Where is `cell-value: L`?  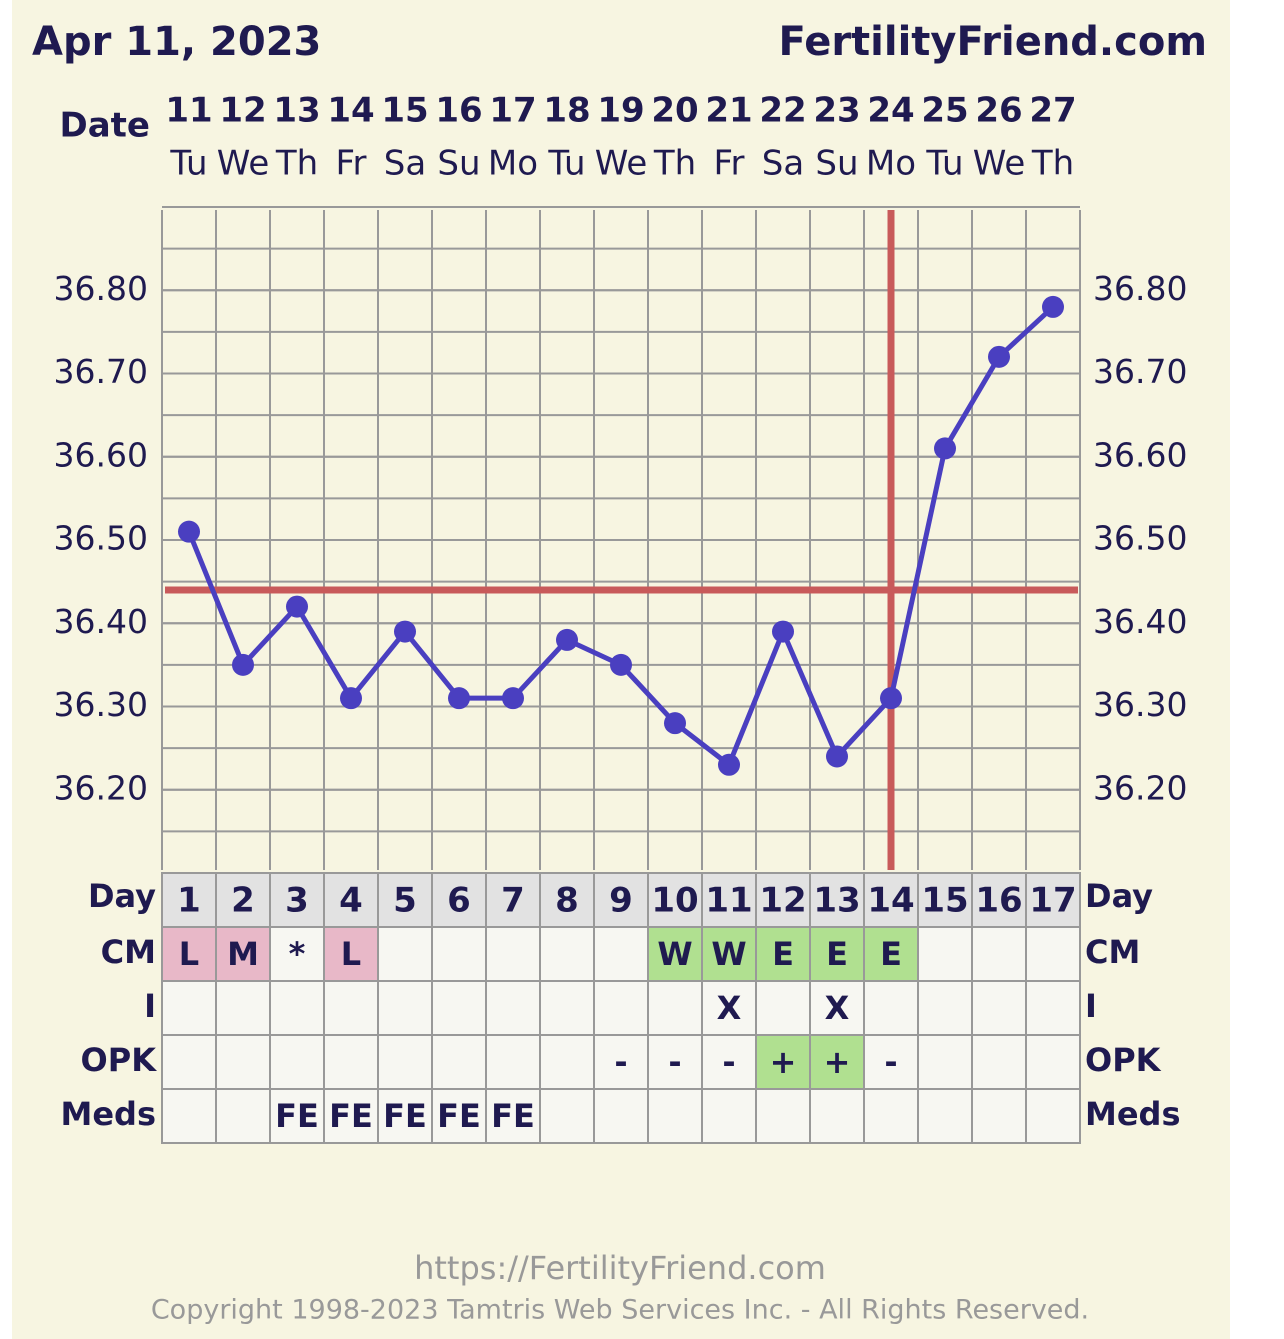 cell-value: L is located at coordinates (189, 954).